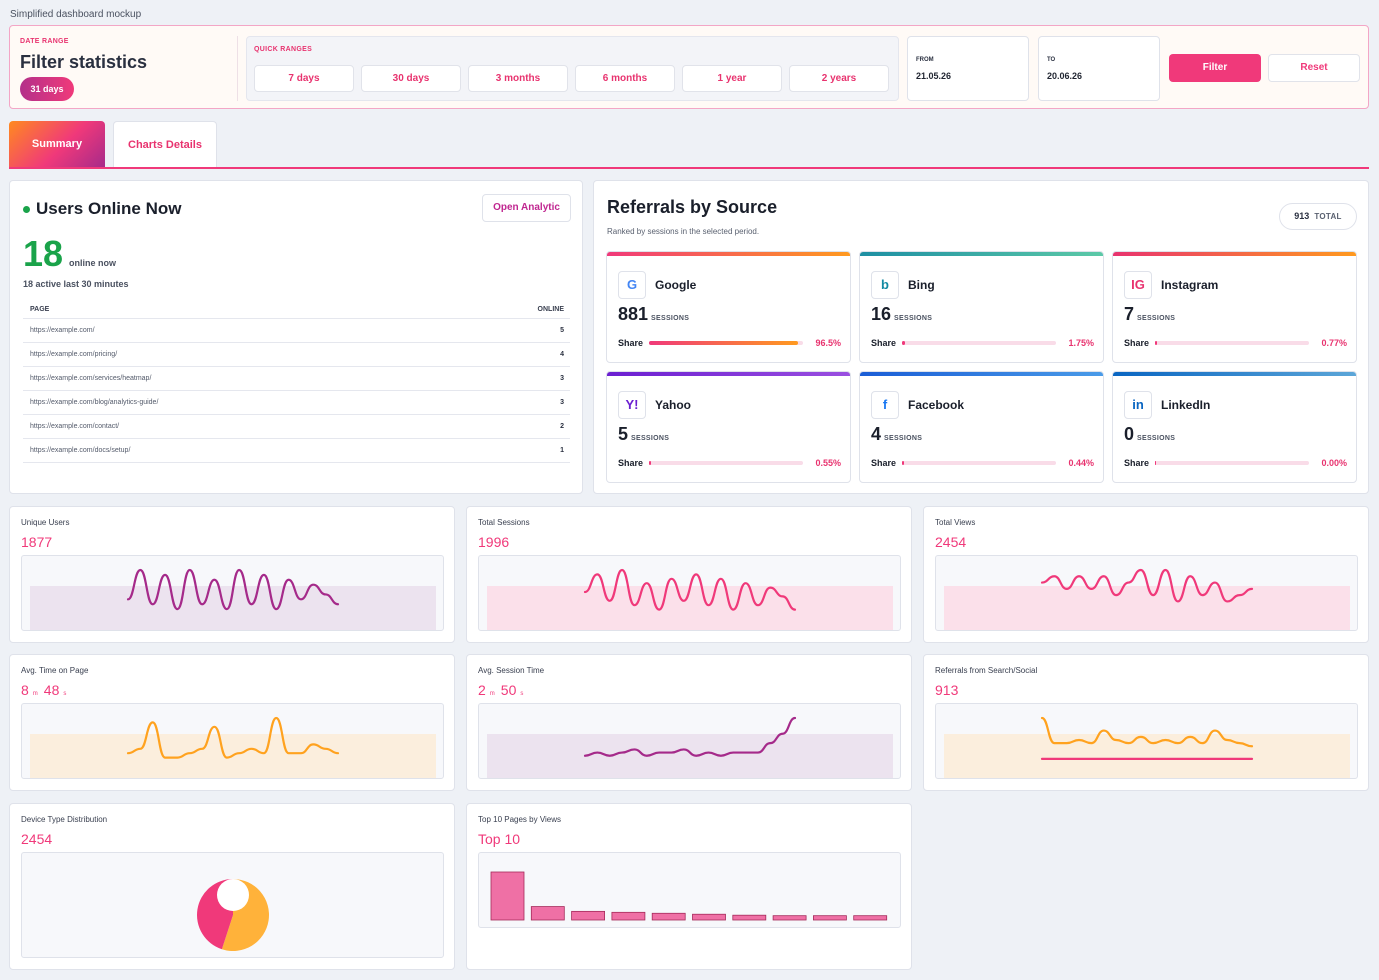  What do you see at coordinates (109, 208) in the screenshot?
I see `users-online-title: Users Online Now` at bounding box center [109, 208].